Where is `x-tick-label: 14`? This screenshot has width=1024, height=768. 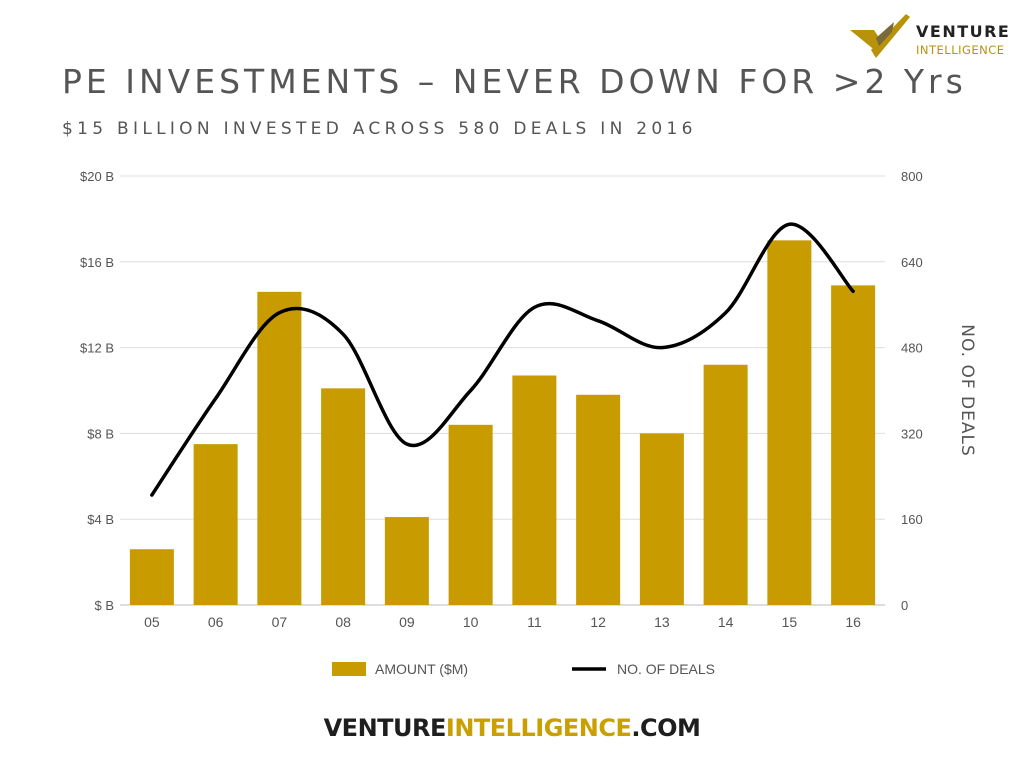
x-tick-label: 14 is located at coordinates (726, 622).